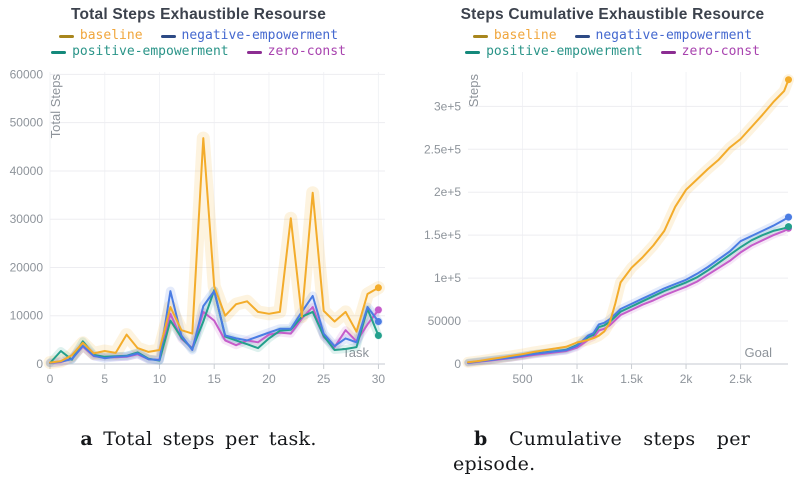 The width and height of the screenshot is (794, 493). I want to click on caption-b-label: b, so click(481, 439).